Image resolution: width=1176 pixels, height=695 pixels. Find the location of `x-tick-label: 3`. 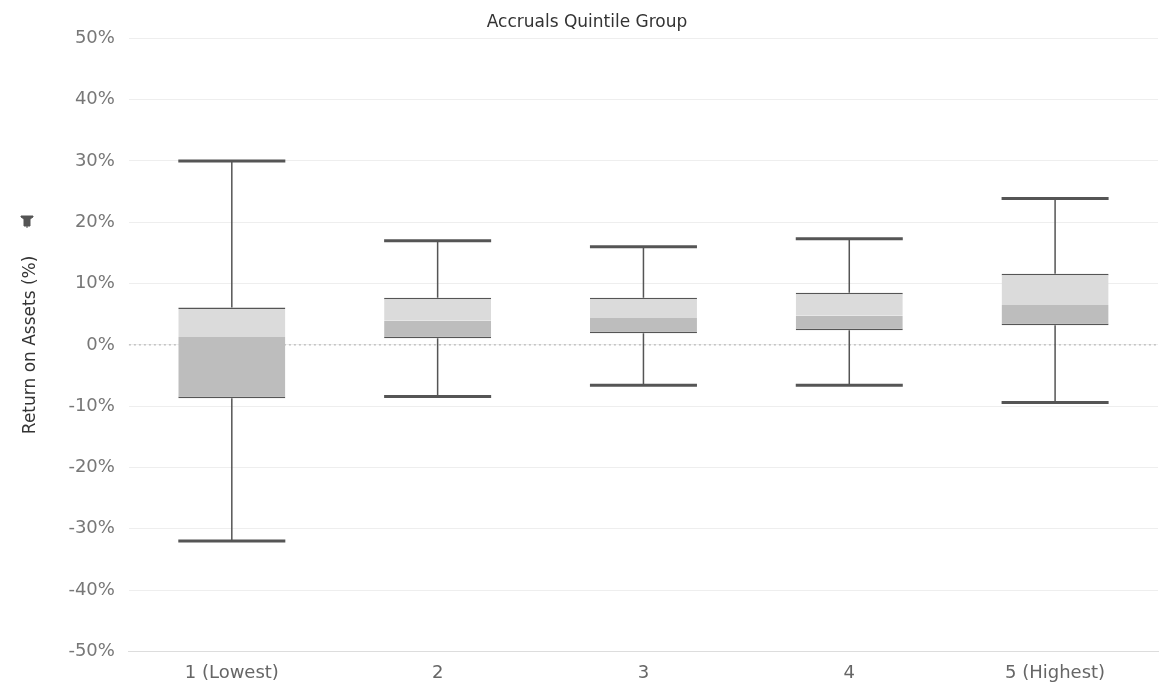

x-tick-label: 3 is located at coordinates (643, 671).